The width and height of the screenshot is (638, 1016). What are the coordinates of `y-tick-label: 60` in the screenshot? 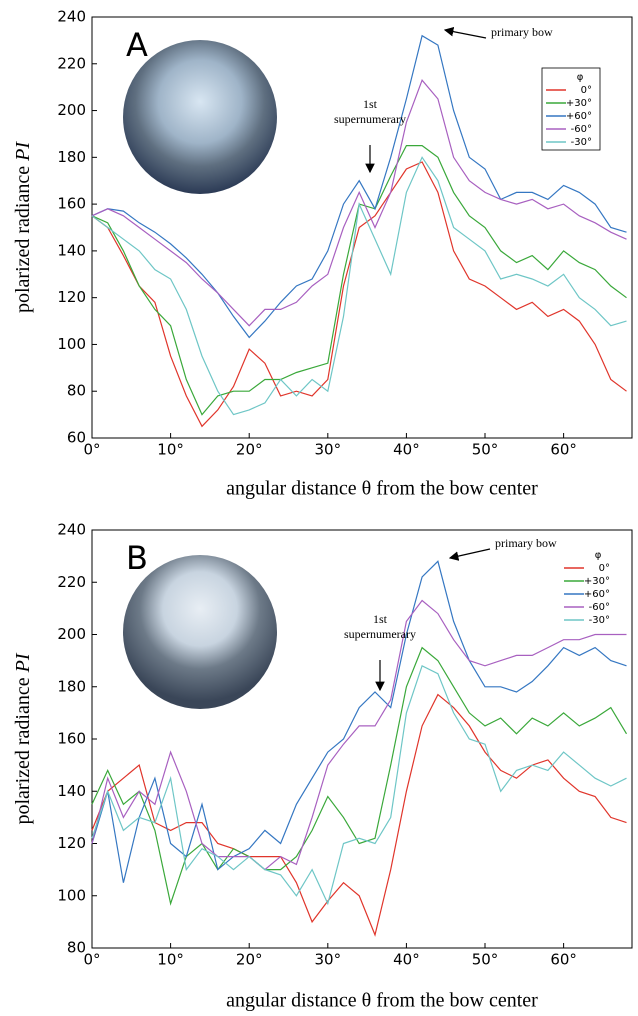 It's located at (76, 438).